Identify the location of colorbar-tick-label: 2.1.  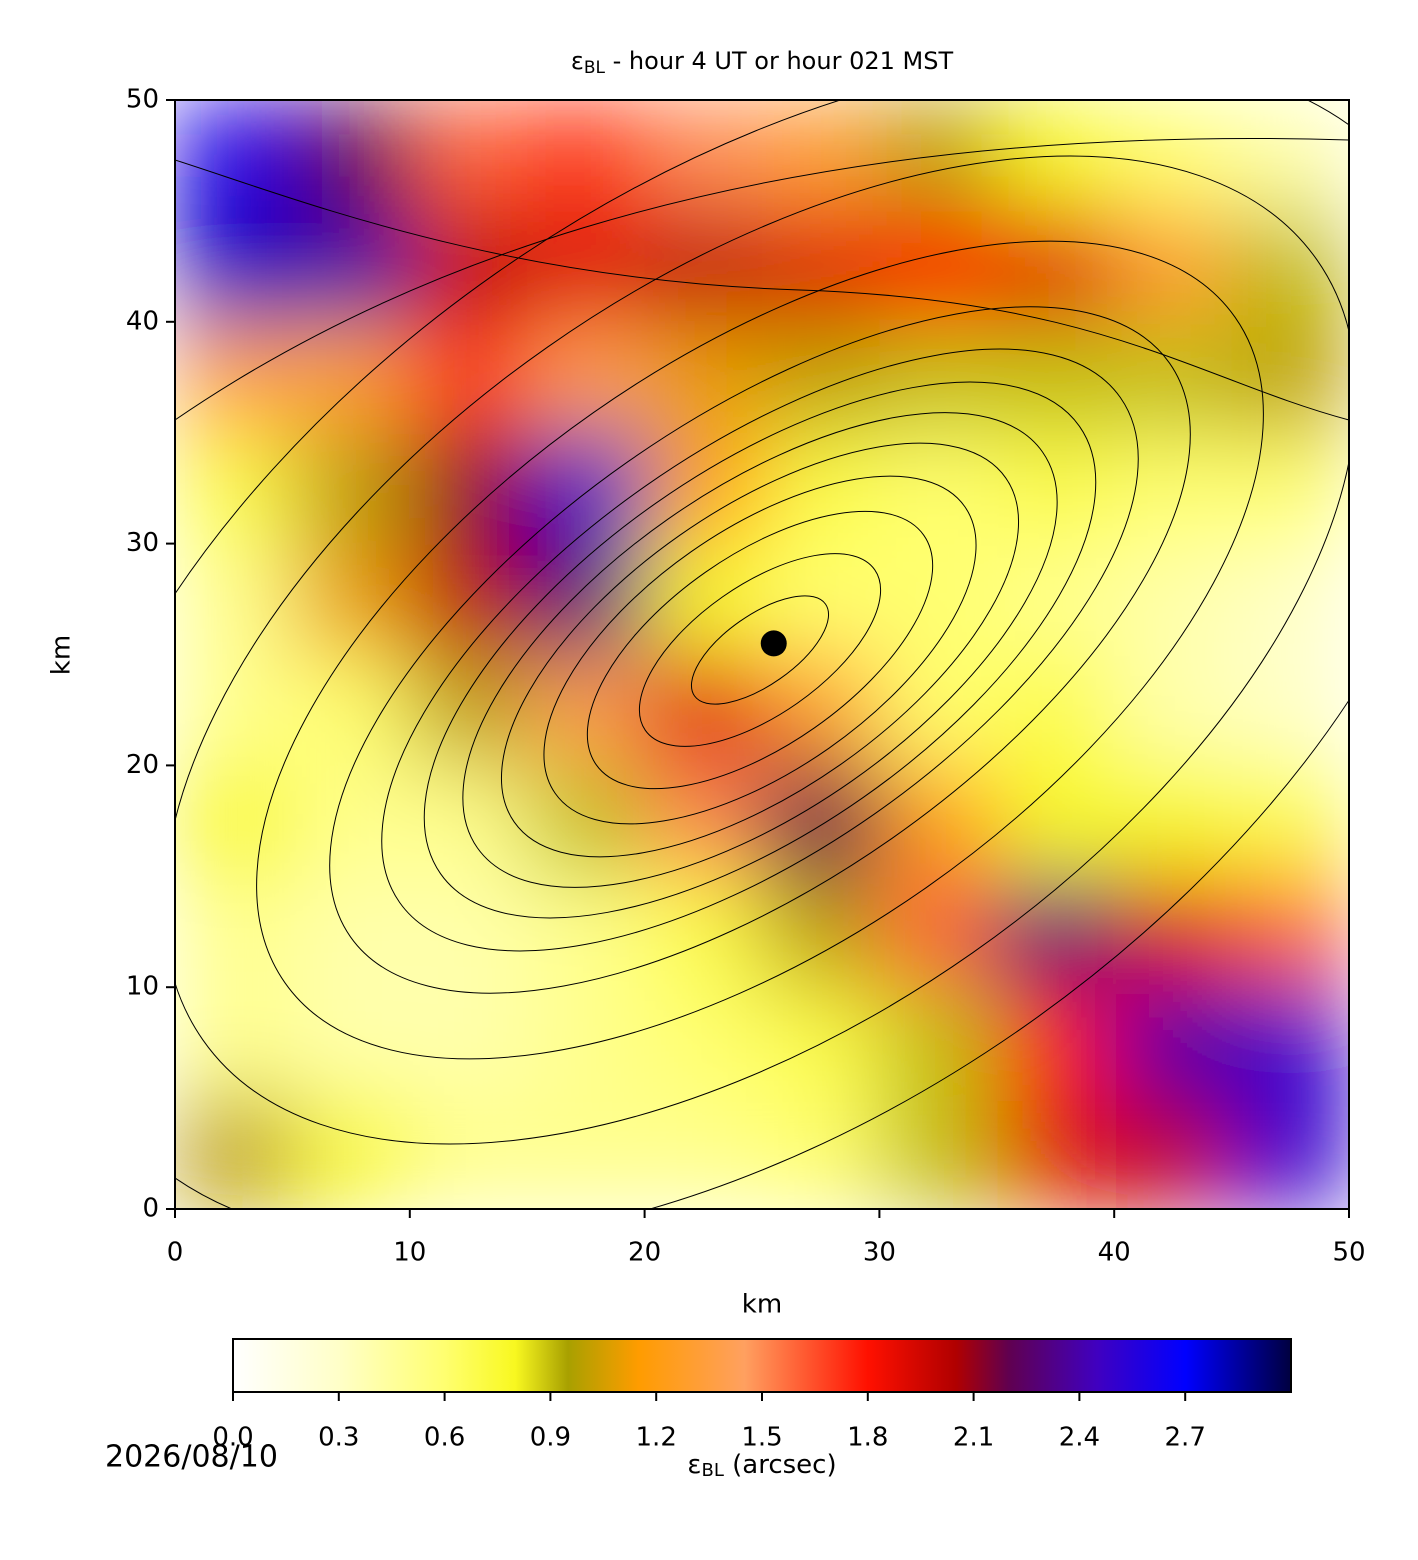
(973, 1438).